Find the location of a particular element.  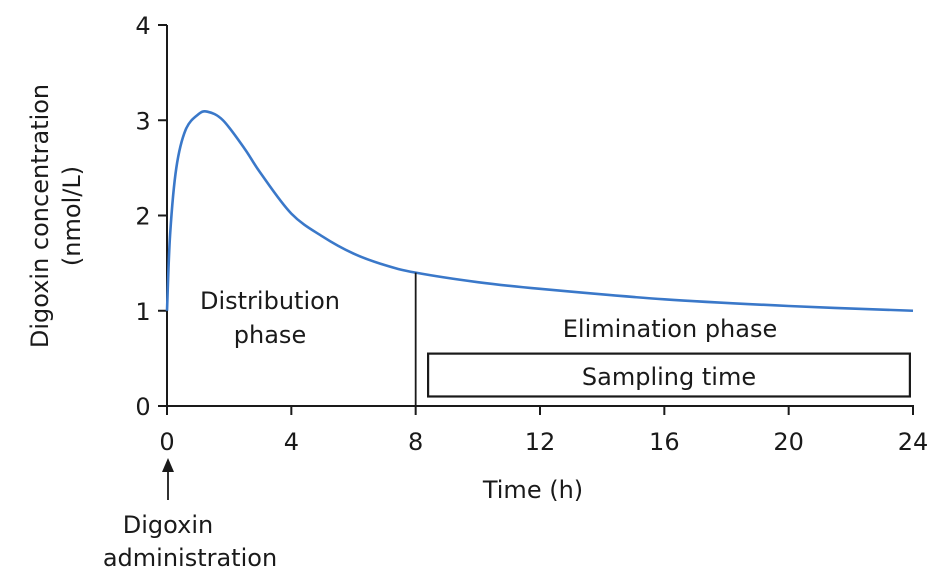

elimination-label: Elimination phase is located at coordinates (670, 329).